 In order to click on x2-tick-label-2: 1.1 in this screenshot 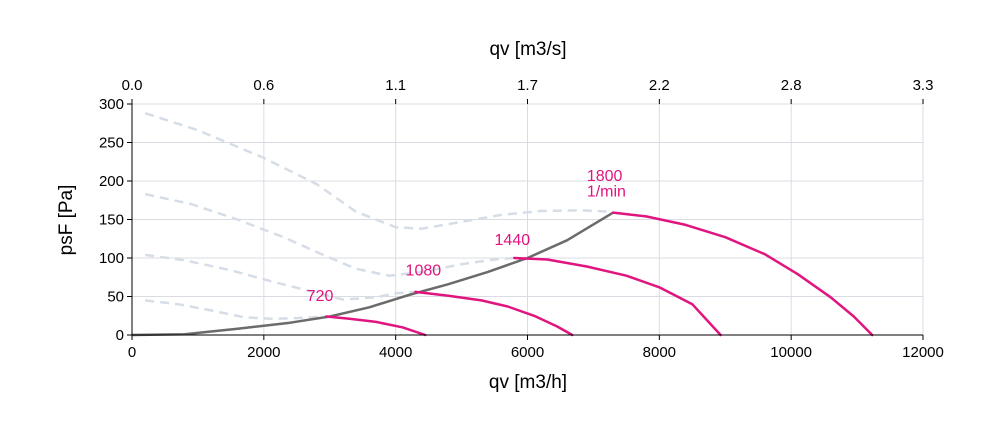, I will do `click(395, 85)`.